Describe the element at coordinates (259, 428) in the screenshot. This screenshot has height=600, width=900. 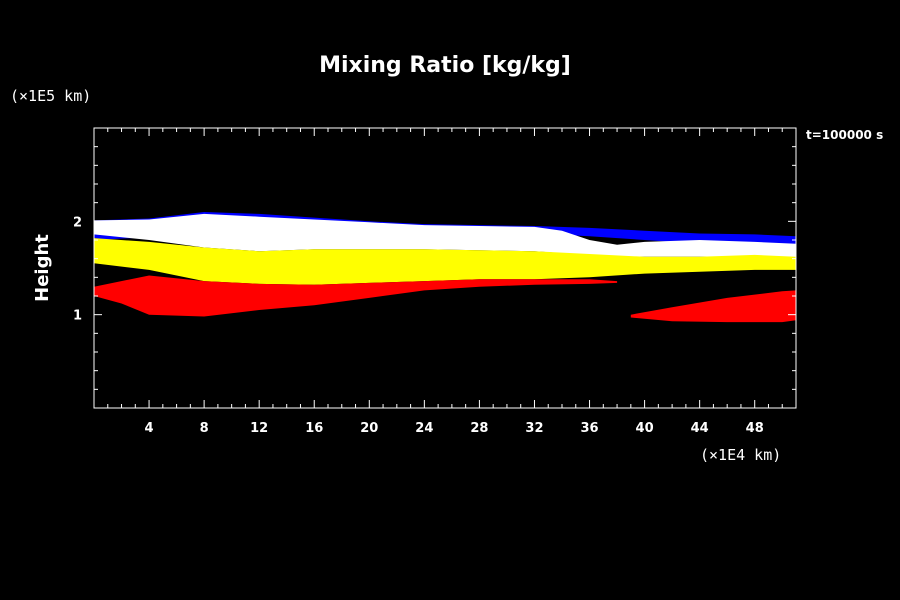
I see `x-tick-label: 12` at that location.